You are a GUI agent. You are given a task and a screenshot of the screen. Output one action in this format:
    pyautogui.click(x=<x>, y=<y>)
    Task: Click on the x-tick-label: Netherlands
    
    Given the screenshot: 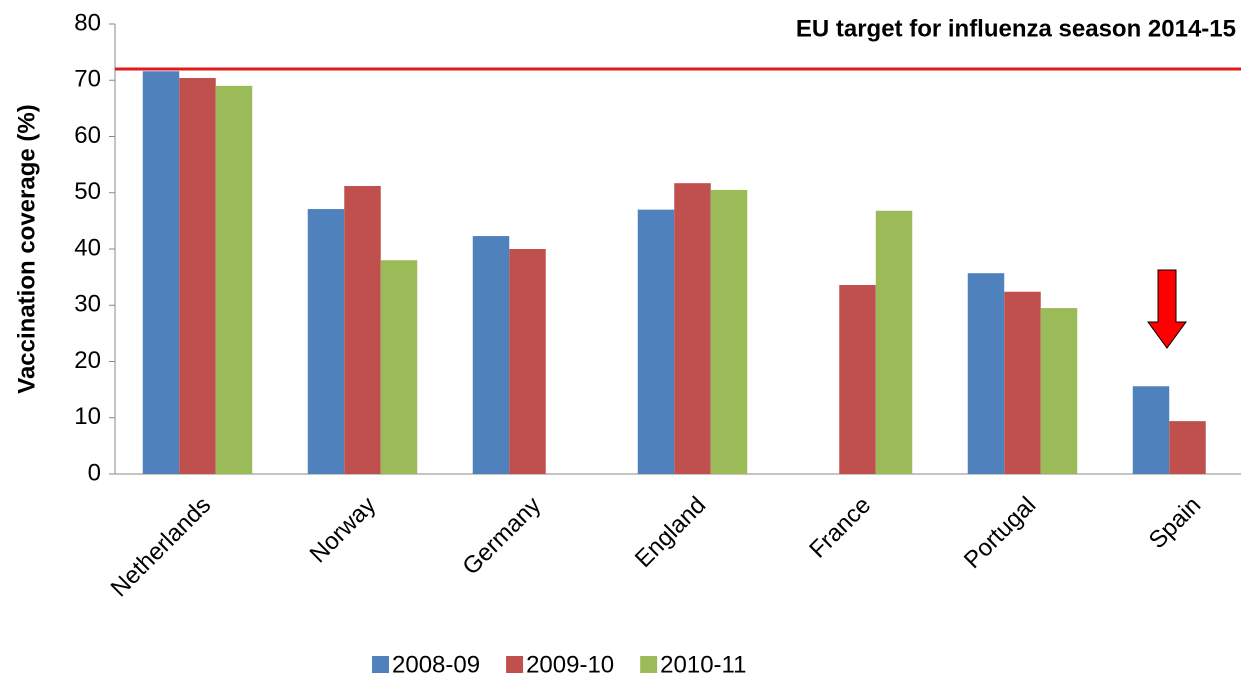 What is the action you would take?
    pyautogui.click(x=161, y=547)
    